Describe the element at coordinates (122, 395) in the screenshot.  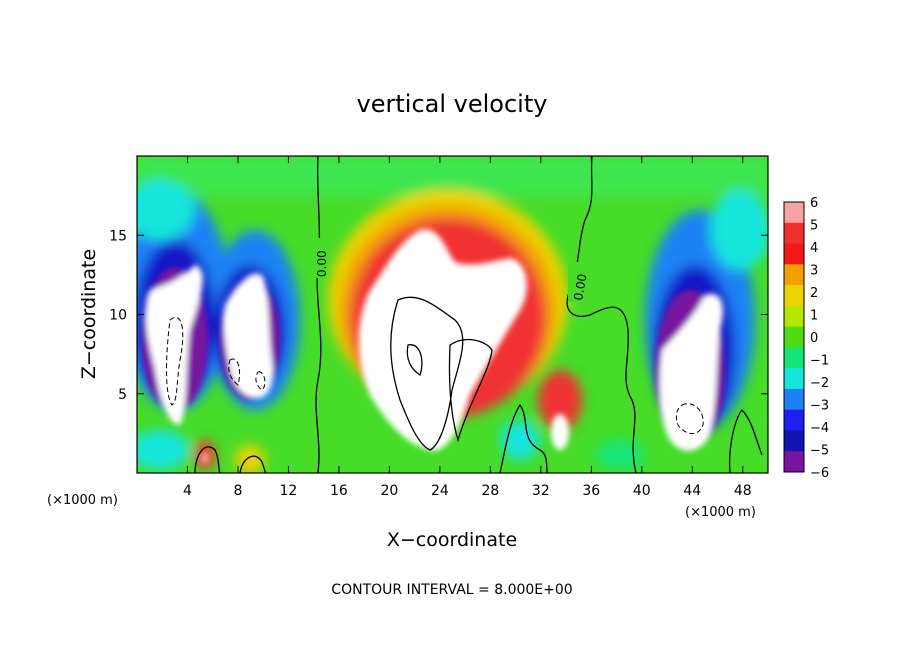
I see `y-tick-label: 5` at that location.